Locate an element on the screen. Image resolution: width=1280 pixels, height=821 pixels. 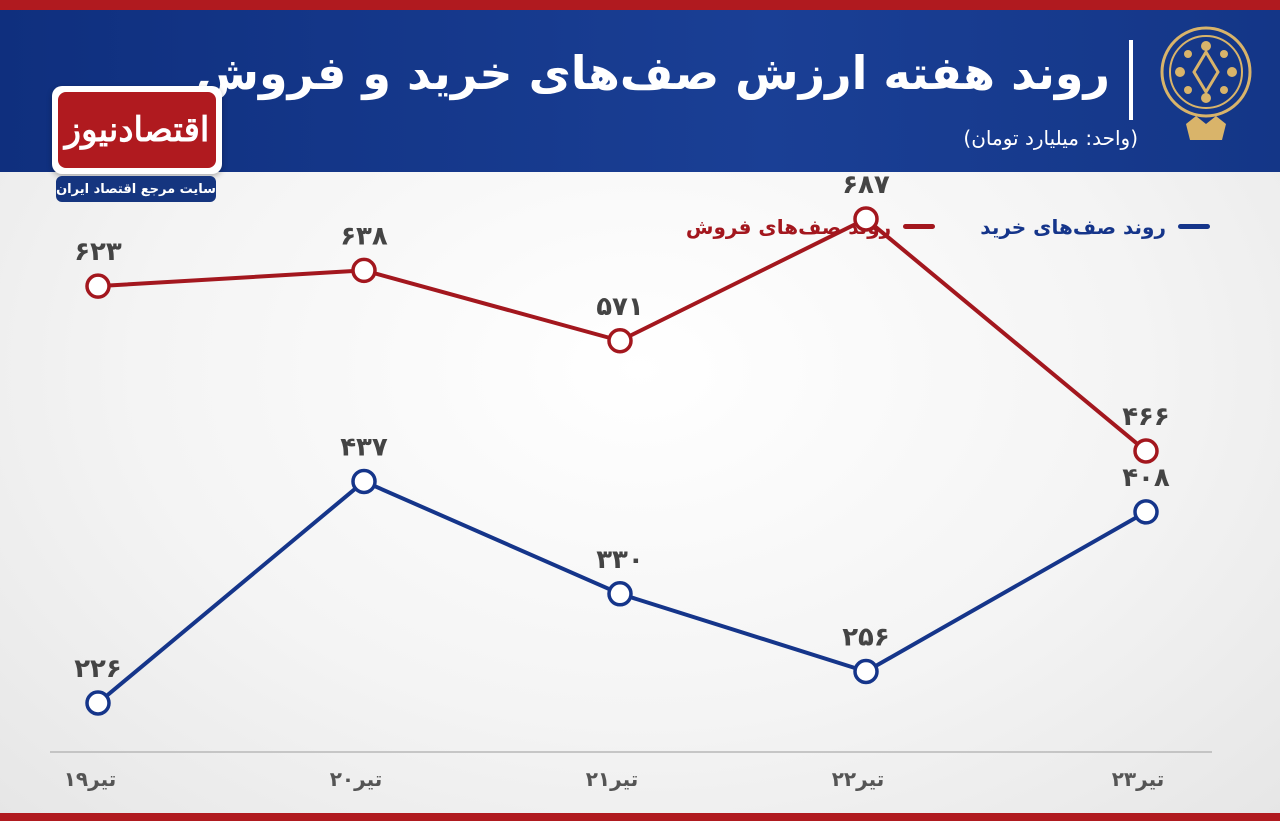
stock-exchange-emblem-icon is located at coordinates (1206, 83).